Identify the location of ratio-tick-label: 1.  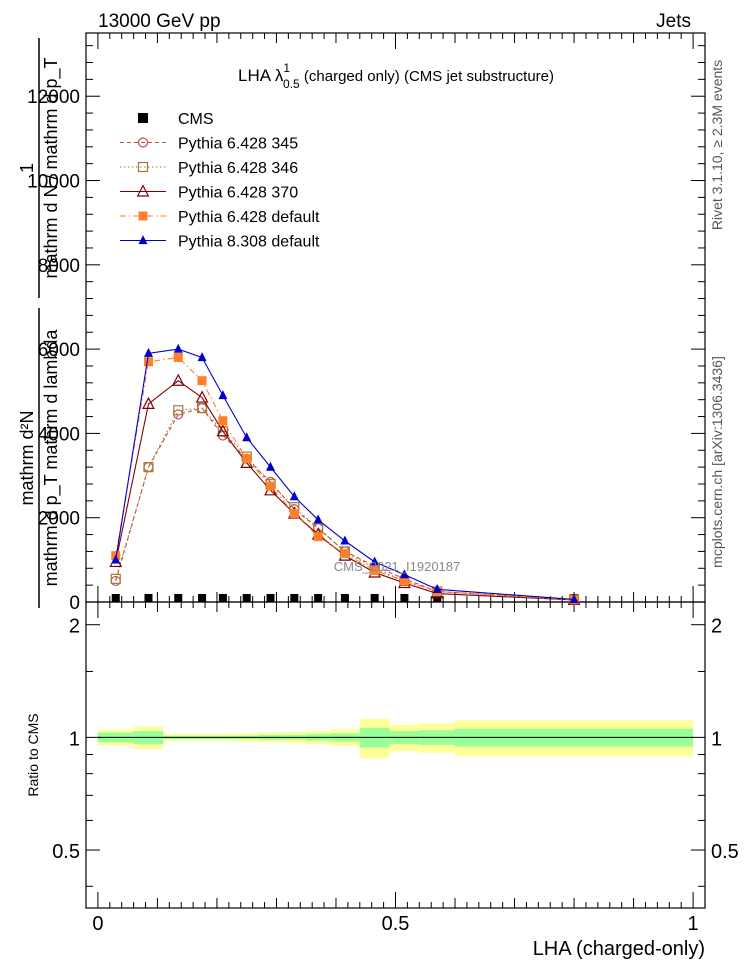
(74, 739).